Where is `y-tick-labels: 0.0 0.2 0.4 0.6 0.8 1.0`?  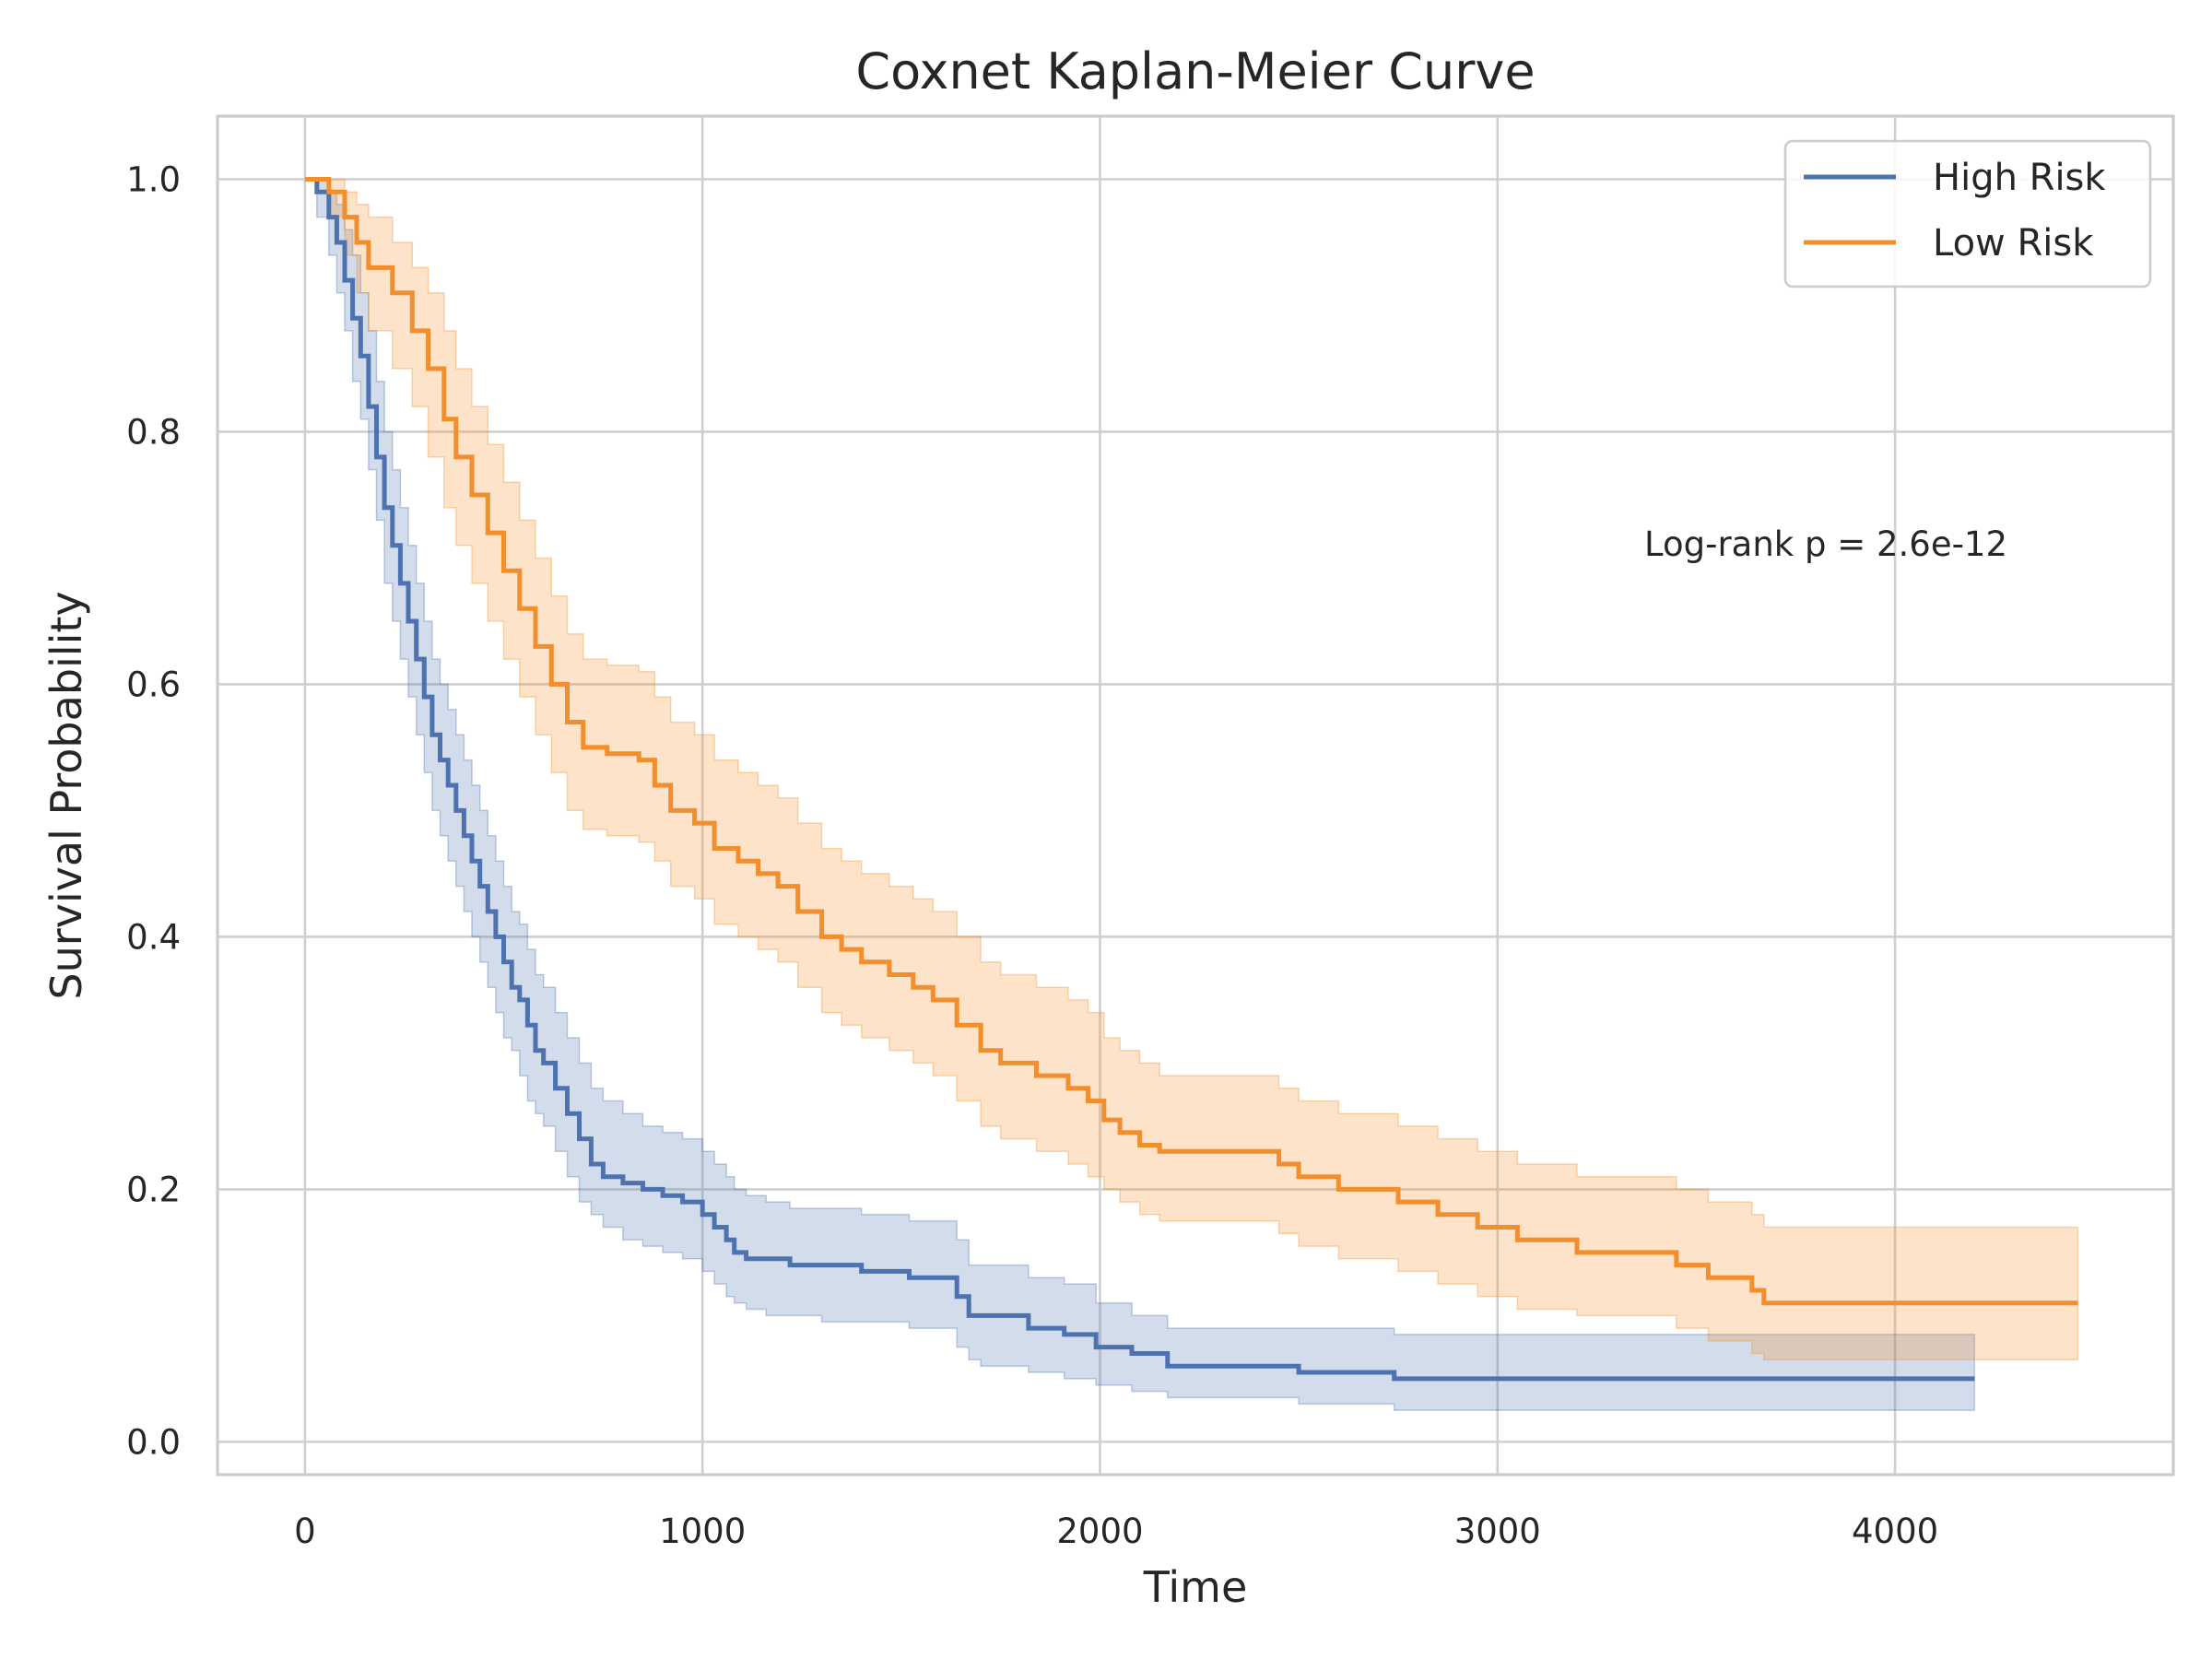 y-tick-labels: 0.0 0.2 0.4 0.6 0.8 1.0 is located at coordinates (153, 810).